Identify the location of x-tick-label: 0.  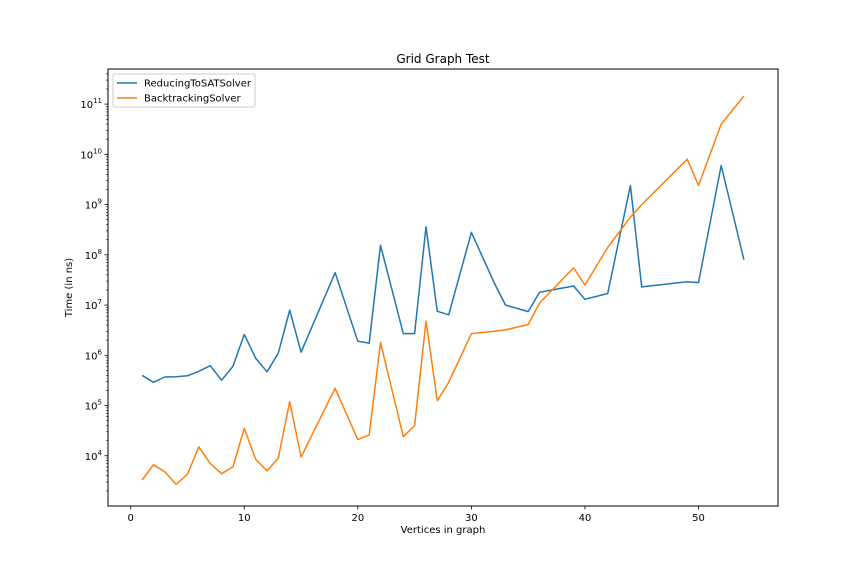
(131, 518).